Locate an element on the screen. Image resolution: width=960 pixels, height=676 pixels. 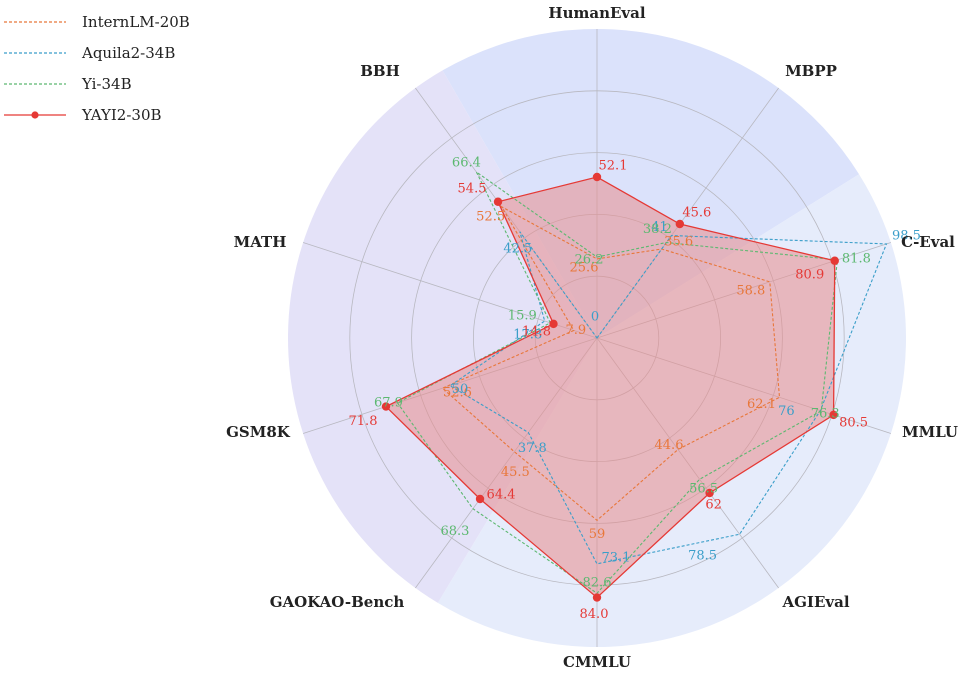
value-label-internlm-20b-agieval: 44.6 is located at coordinates (669, 445).